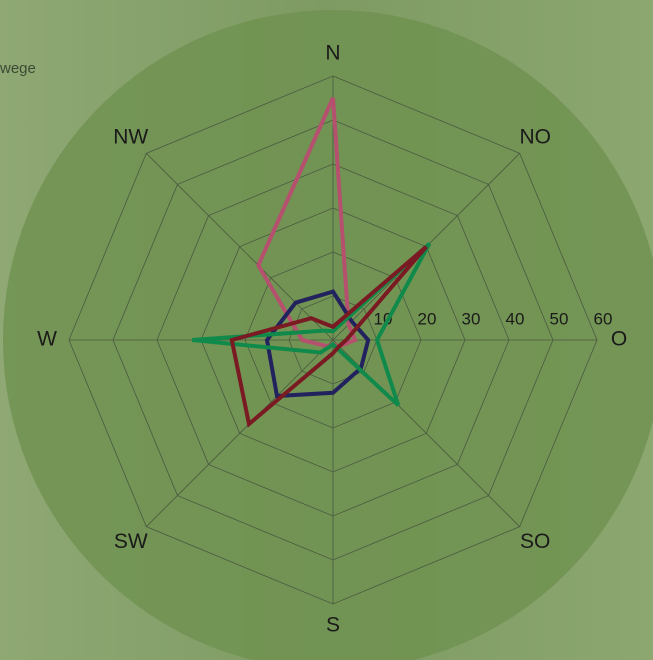 The width and height of the screenshot is (653, 660). I want to click on axis-label: NW, so click(130, 136).